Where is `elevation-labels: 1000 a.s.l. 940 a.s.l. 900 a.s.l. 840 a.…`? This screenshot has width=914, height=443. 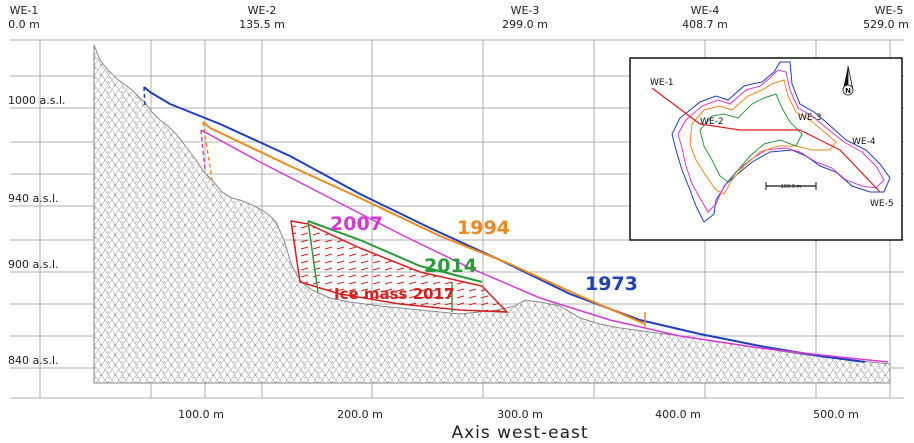 elevation-labels: 1000 a.s.l. 940 a.s.l. 900 a.s.l. 840 a.… is located at coordinates (37, 230).